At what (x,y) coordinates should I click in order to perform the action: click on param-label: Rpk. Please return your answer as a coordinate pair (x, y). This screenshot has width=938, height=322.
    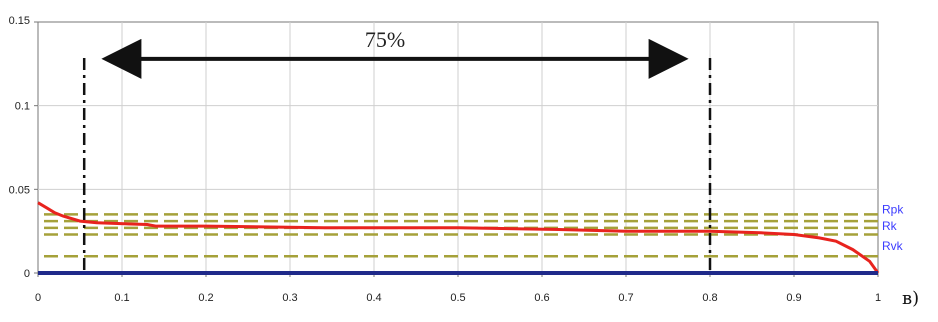
    Looking at the image, I should click on (893, 209).